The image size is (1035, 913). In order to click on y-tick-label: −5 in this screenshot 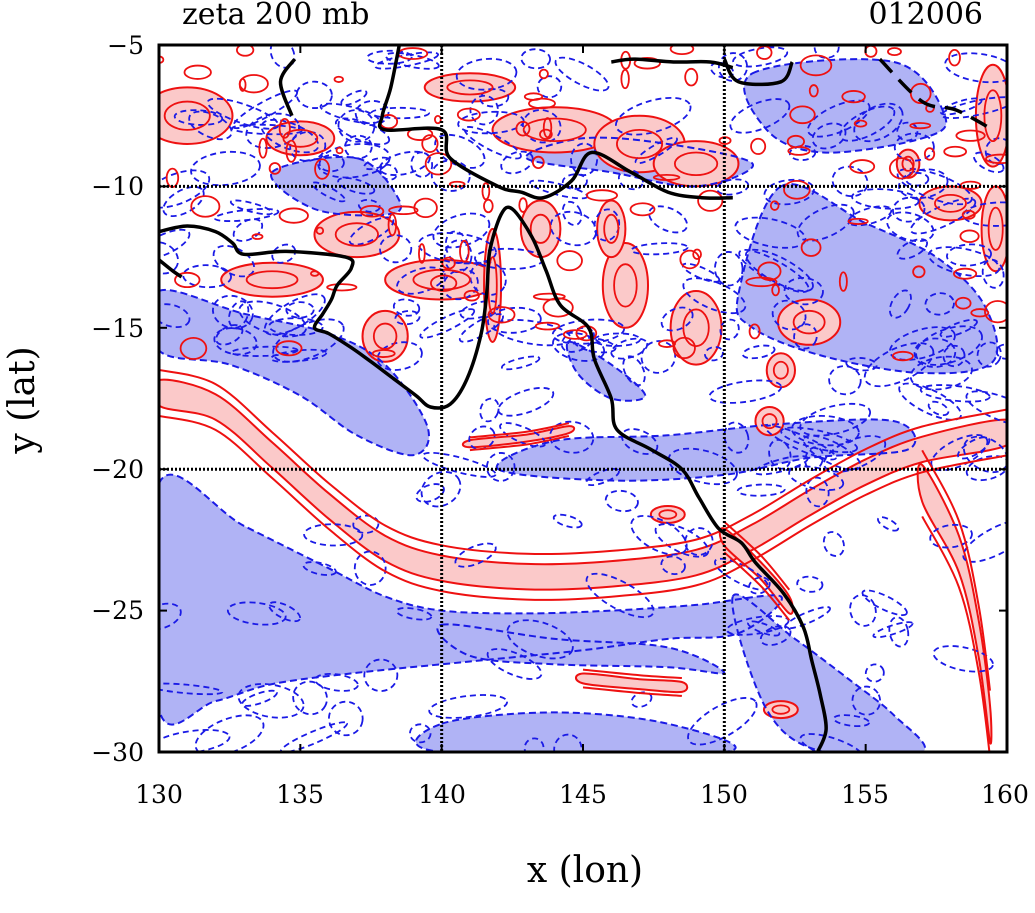, I will do `click(125, 45)`.